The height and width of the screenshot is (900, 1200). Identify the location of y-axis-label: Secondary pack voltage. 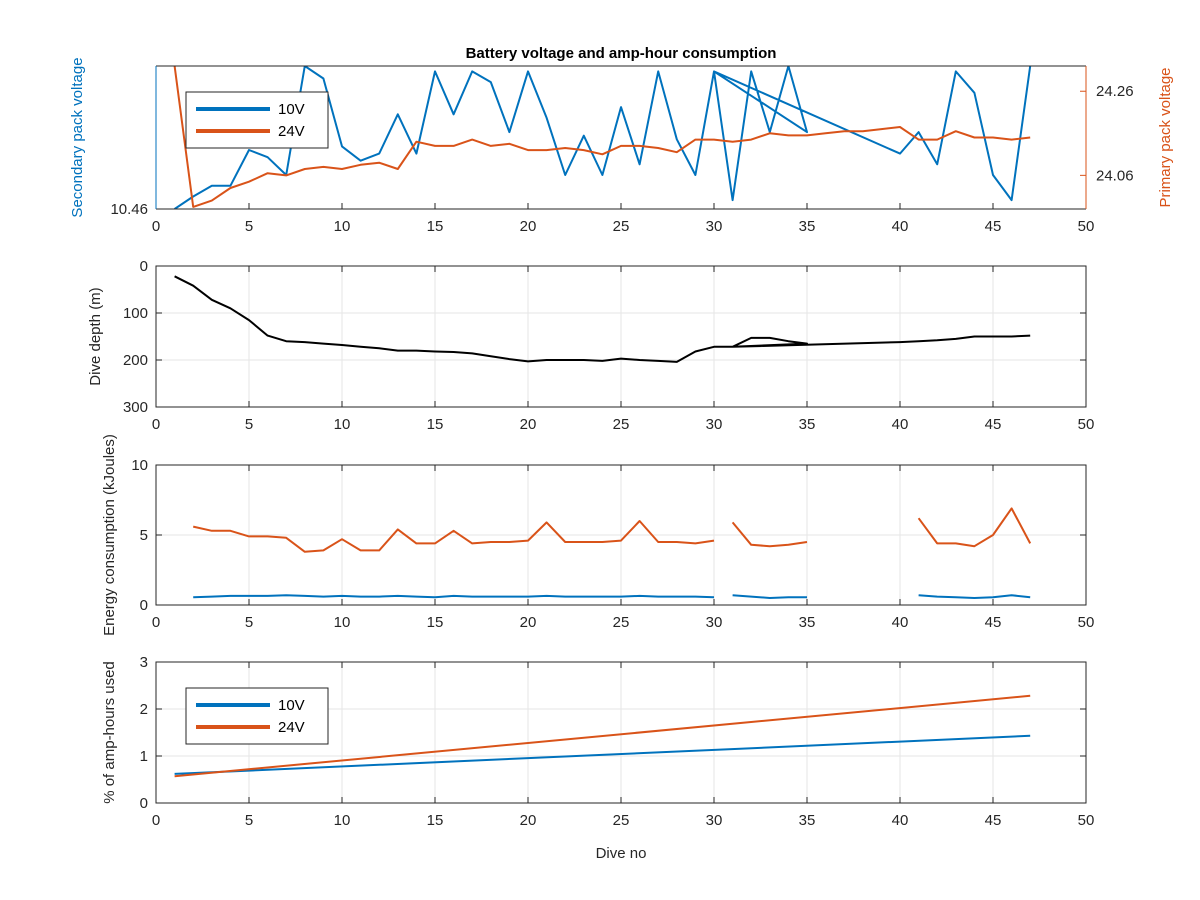
(77, 137).